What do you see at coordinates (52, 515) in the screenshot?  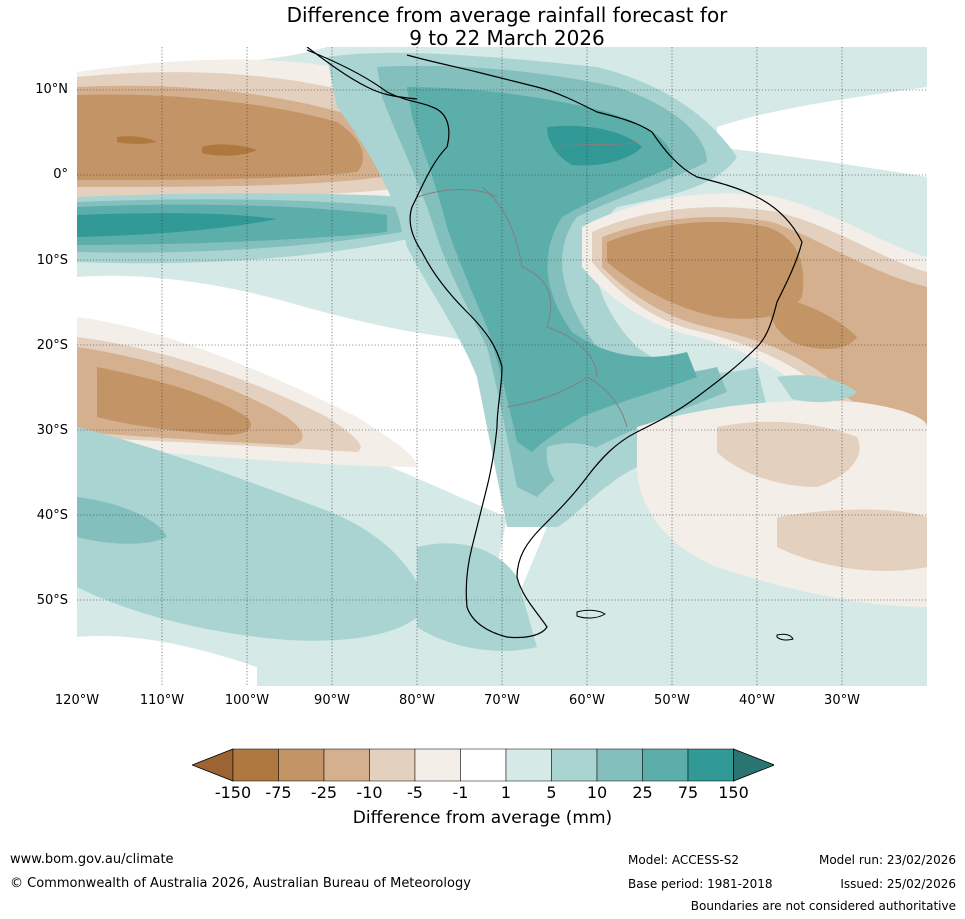 I see `lat-label-40s: 40°S` at bounding box center [52, 515].